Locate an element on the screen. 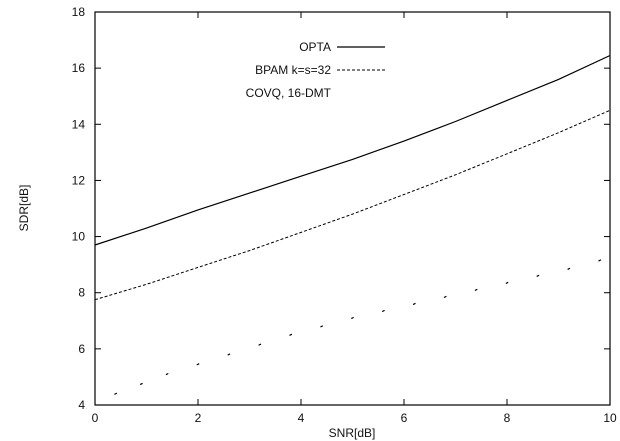 This screenshot has height=441, width=620. y-tick-label: 14 is located at coordinates (79, 124).